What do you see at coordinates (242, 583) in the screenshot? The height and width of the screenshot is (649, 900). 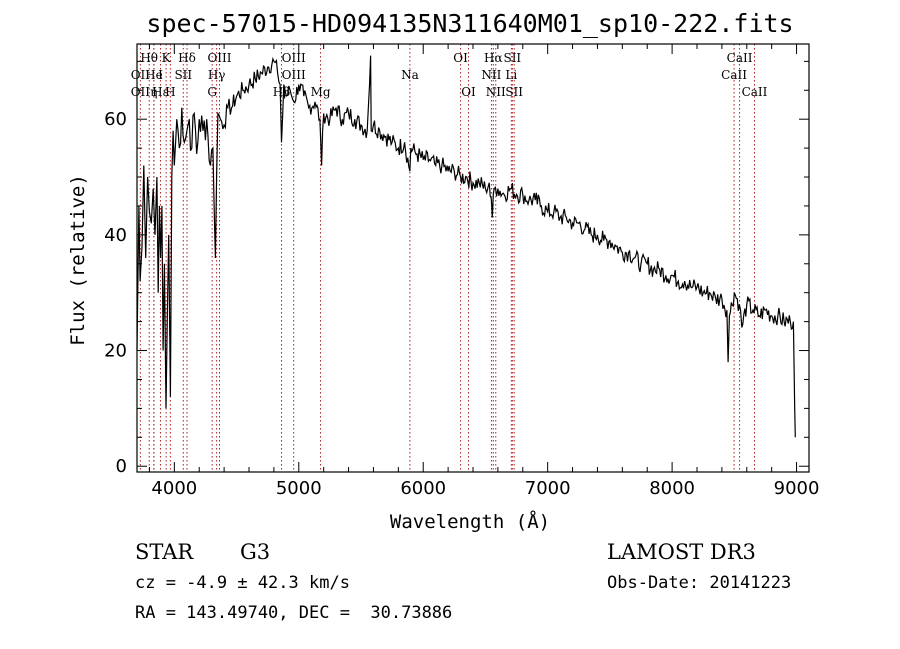 I see `redshift-text: cz = -4.9 ± 42.3 km/s` at bounding box center [242, 583].